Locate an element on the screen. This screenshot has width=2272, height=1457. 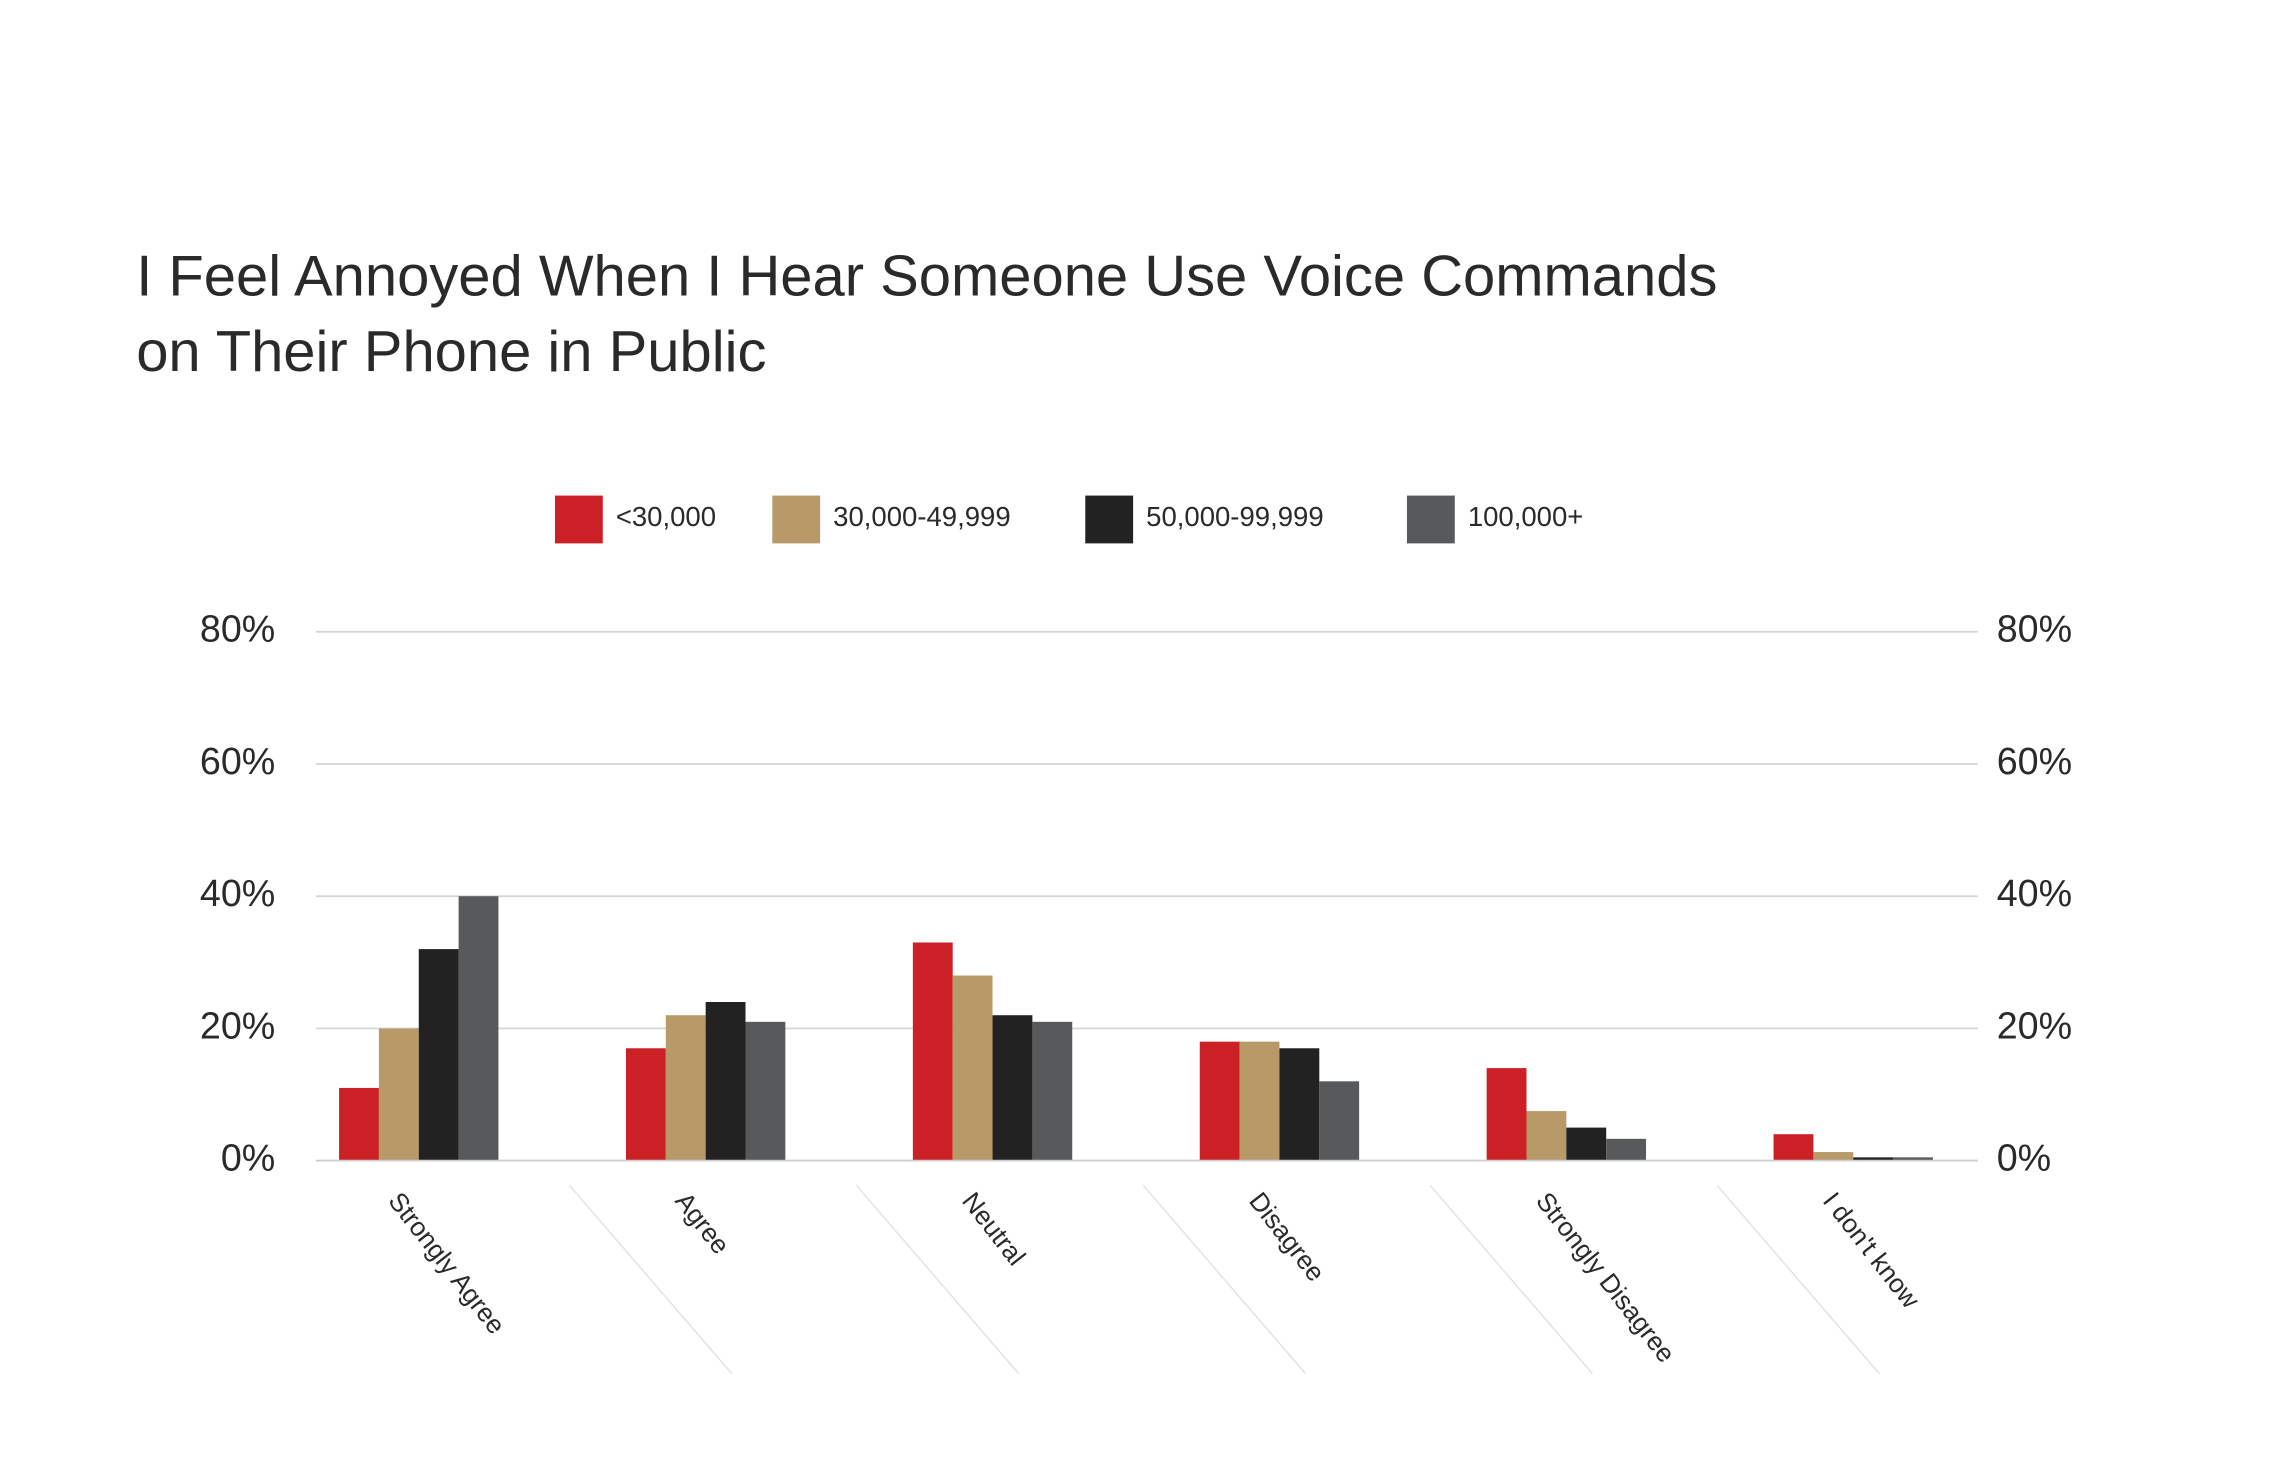
y2-tick-label: 0% is located at coordinates (2024, 1158).